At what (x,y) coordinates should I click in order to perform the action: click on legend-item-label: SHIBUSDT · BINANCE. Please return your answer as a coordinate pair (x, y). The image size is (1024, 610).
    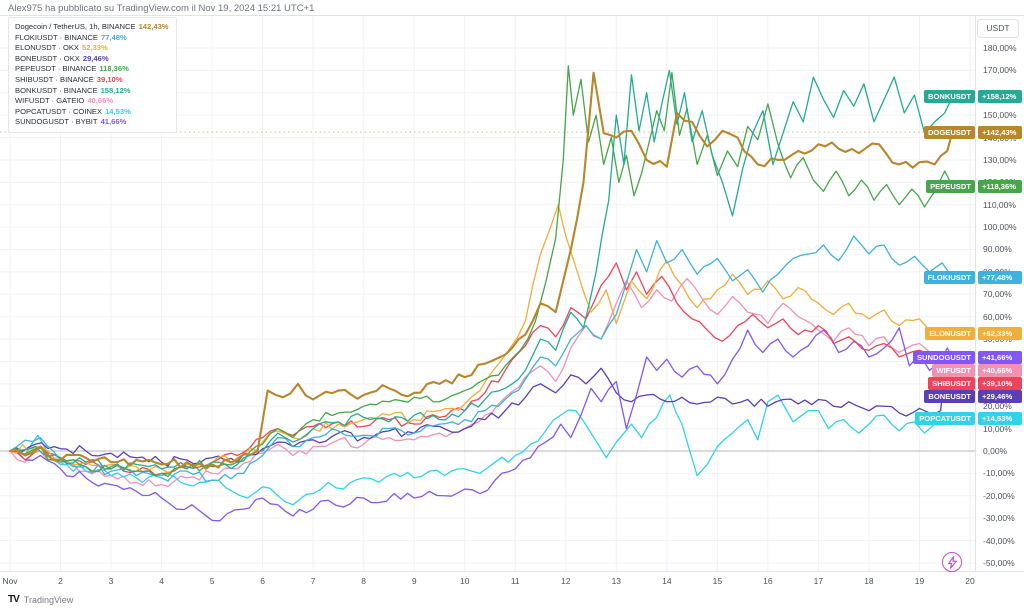
    Looking at the image, I should click on (54, 79).